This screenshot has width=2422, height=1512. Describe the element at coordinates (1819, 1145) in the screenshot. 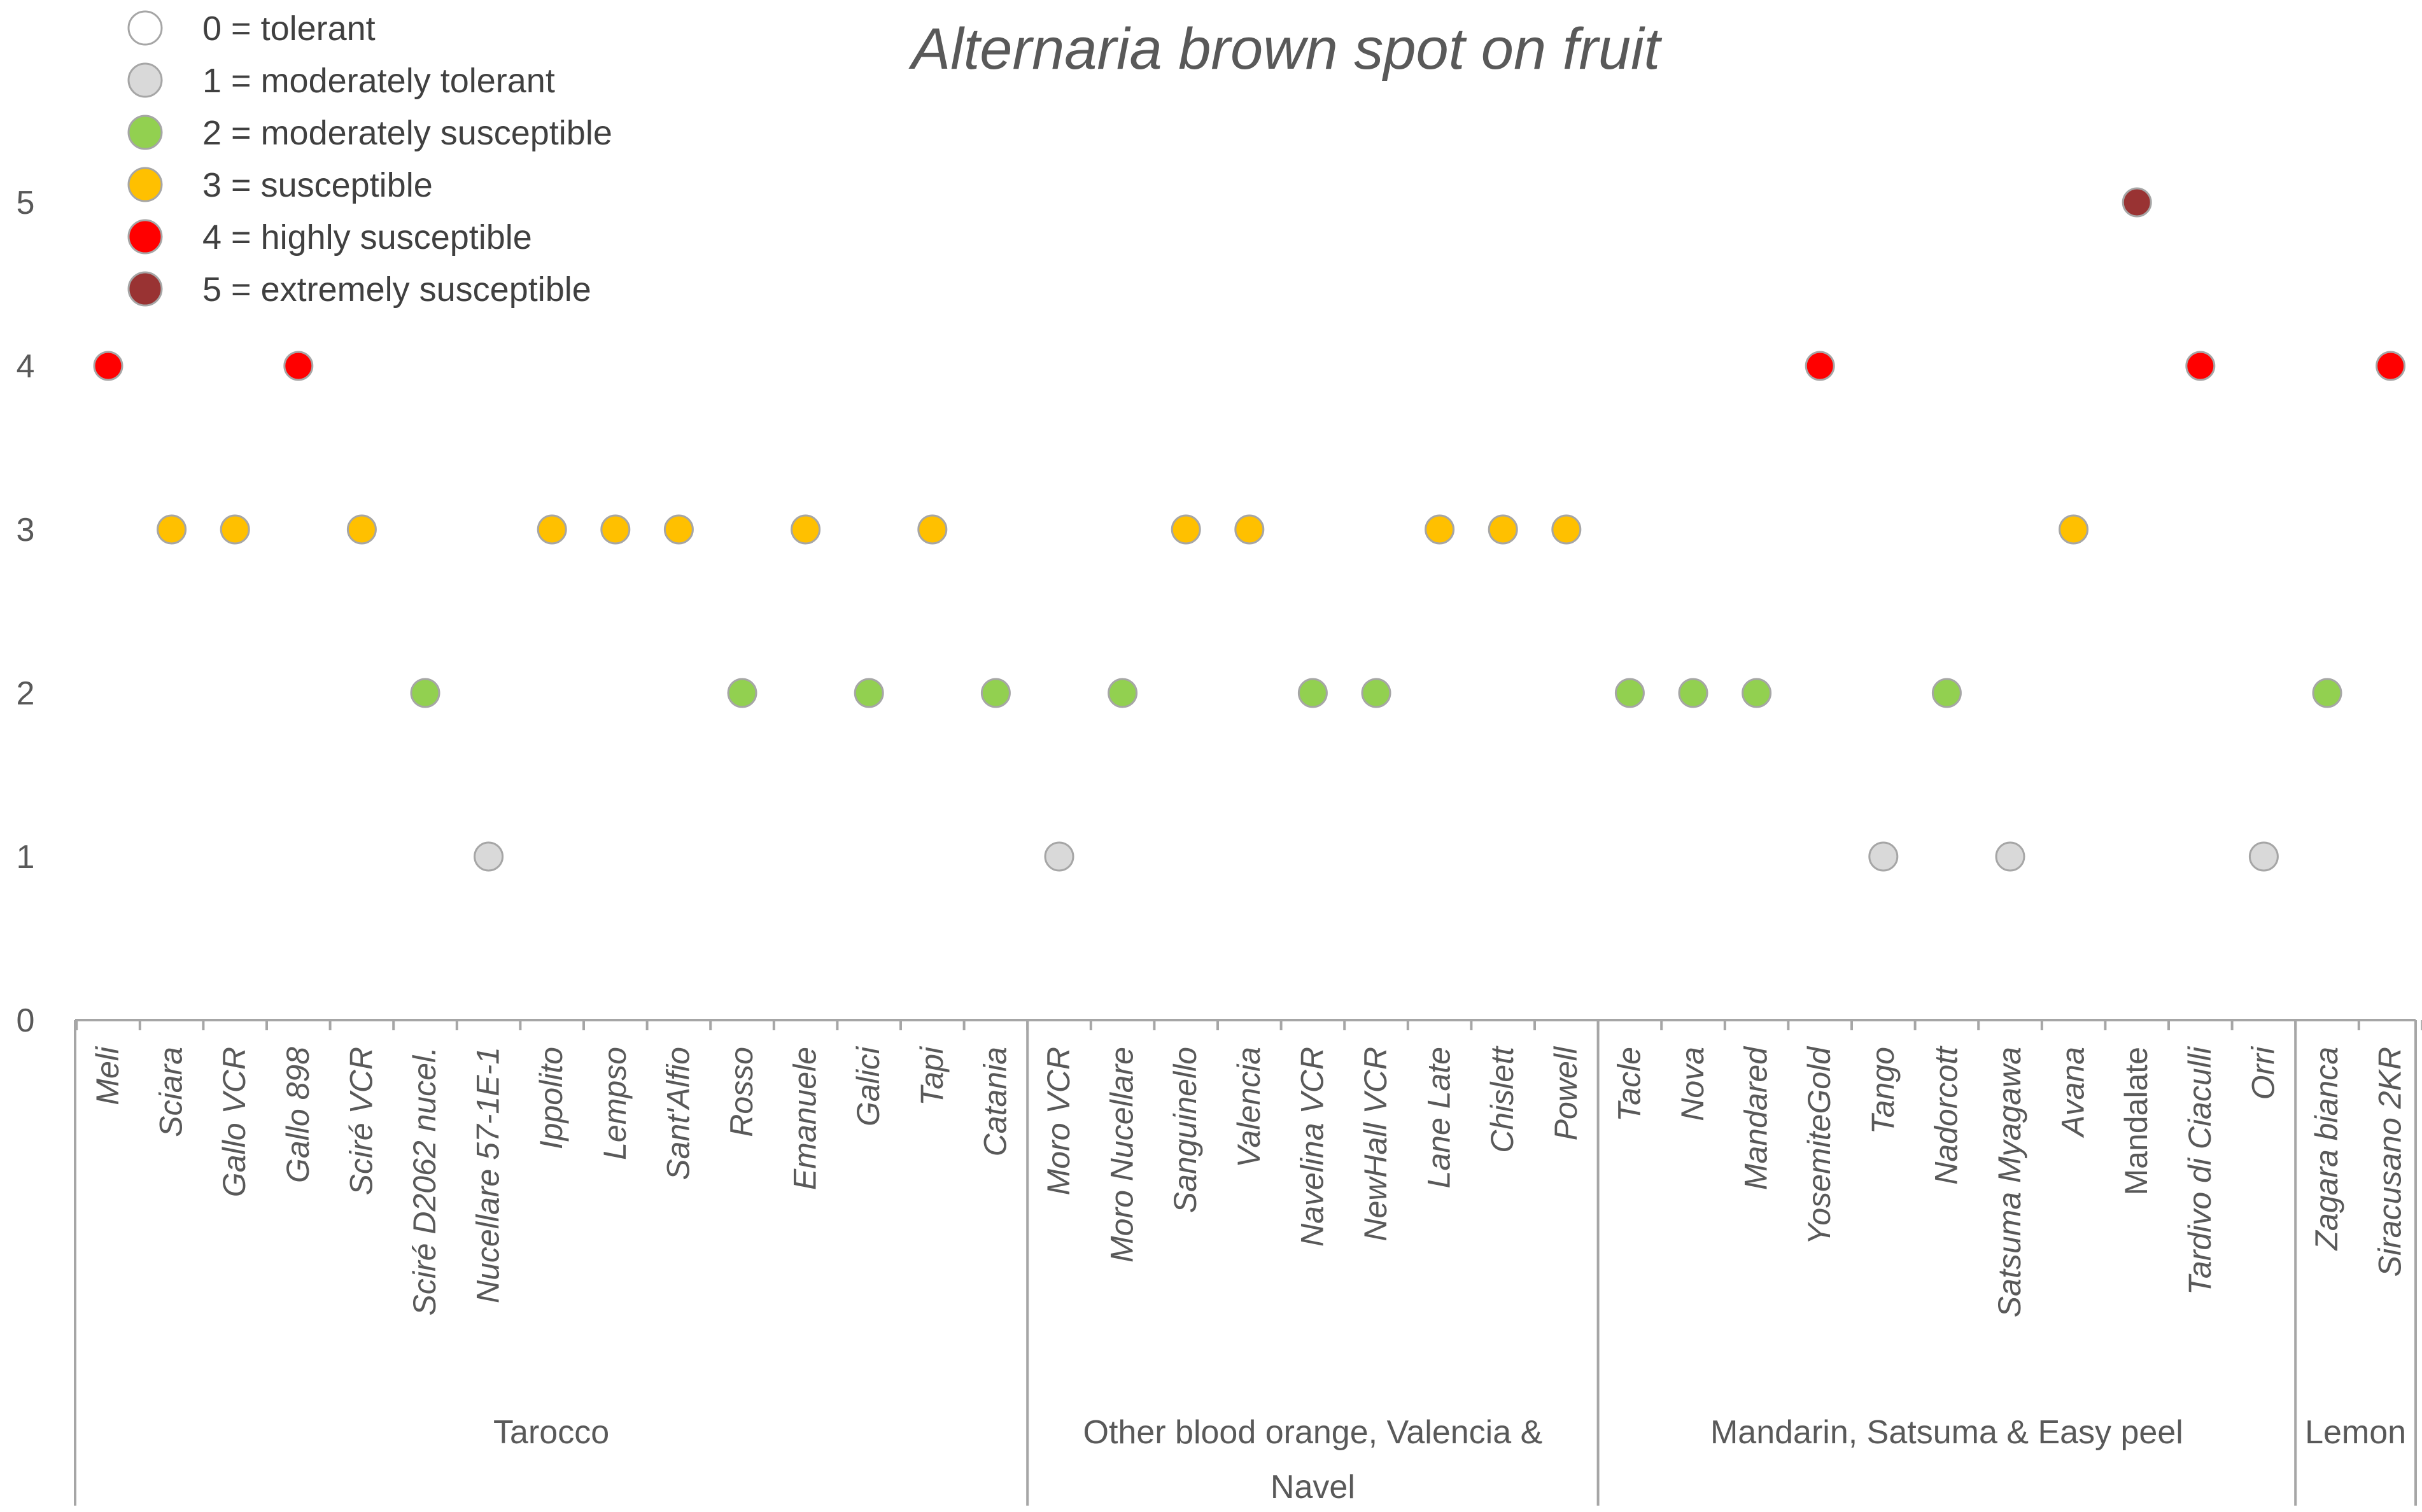

I see `x-tick-label: YosemiteGold` at that location.